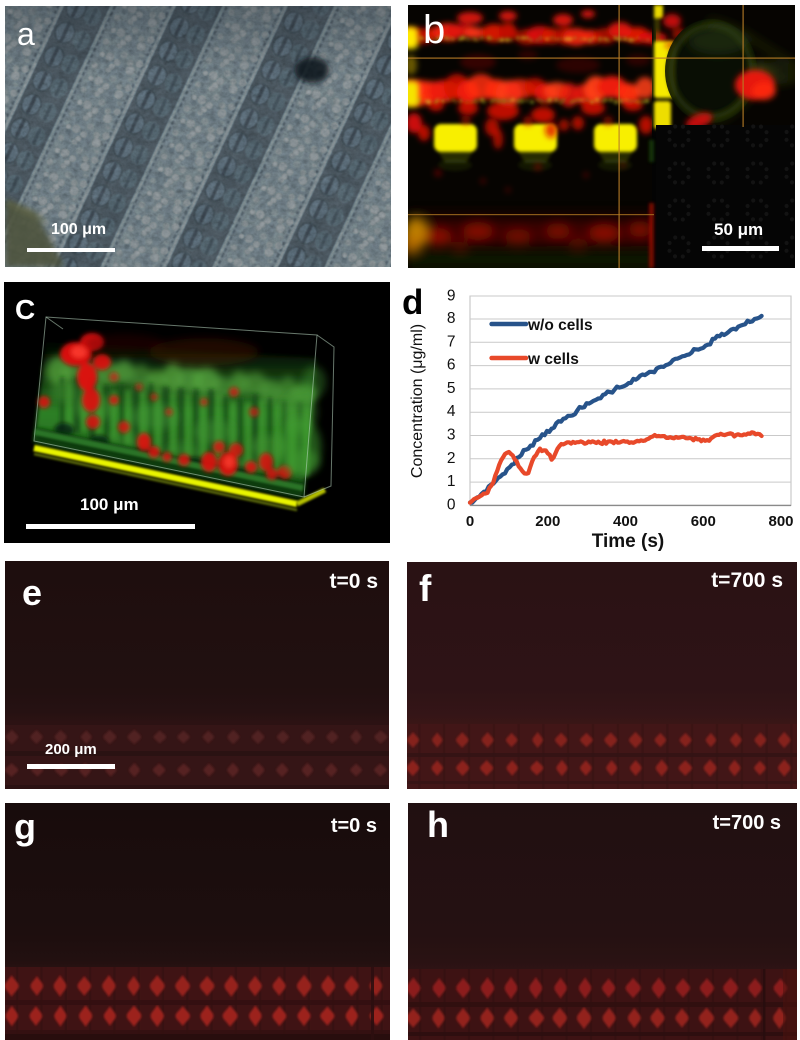 This screenshot has width=800, height=1040. Describe the element at coordinates (451, 435) in the screenshot. I see `svg-text: 3` at that location.